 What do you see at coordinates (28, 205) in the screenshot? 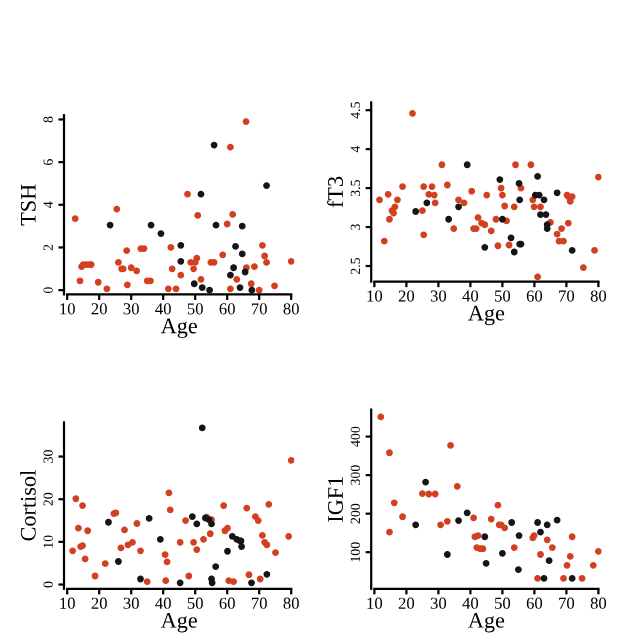
I see `y-axis-title: TSH` at bounding box center [28, 205].